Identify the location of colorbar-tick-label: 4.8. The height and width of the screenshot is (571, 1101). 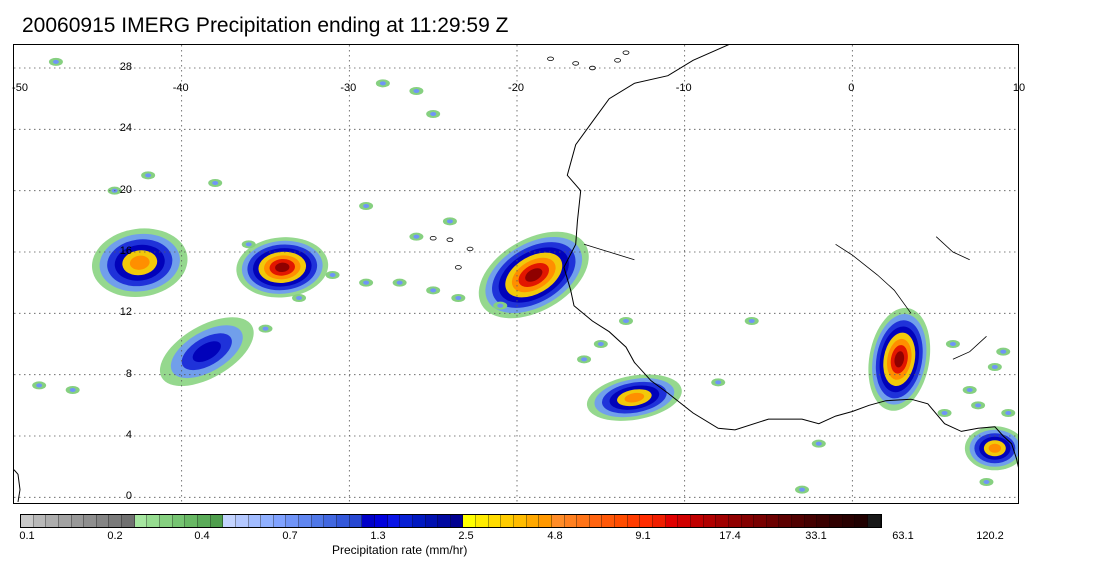
(555, 536).